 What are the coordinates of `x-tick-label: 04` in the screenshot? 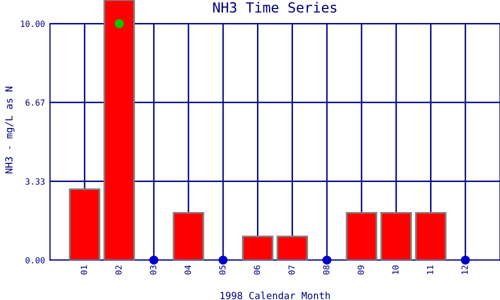 It's located at (187, 269).